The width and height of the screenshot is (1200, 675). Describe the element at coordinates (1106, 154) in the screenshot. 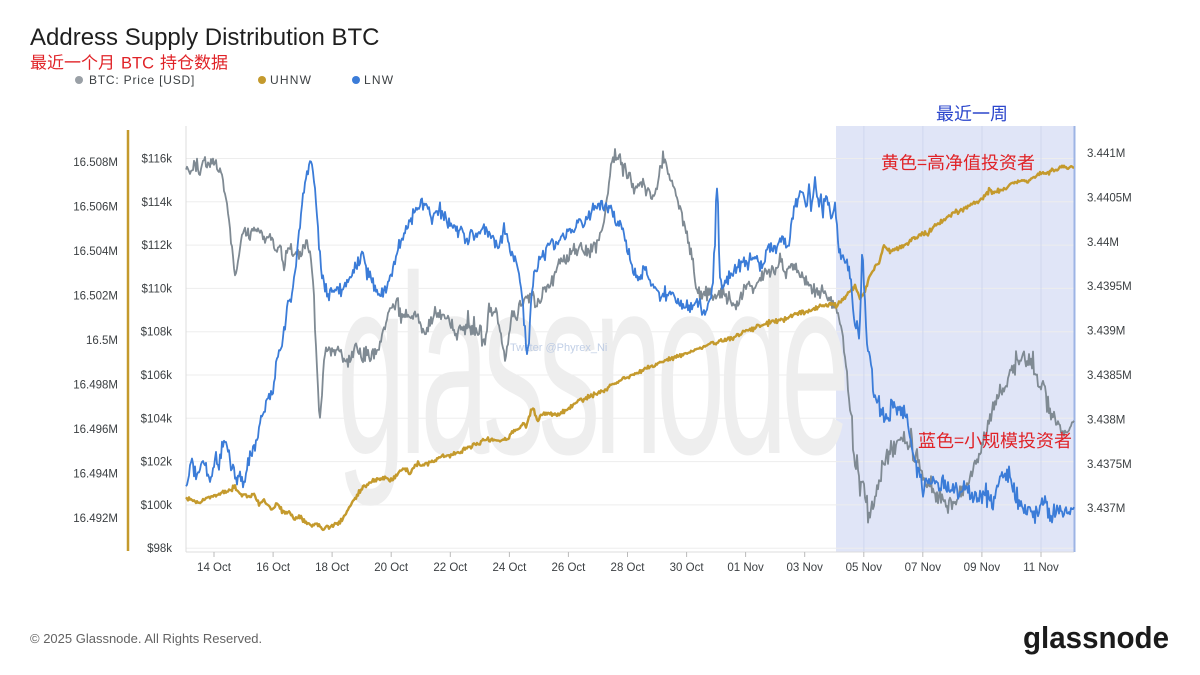

I see `svg-text: 3.441M` at that location.